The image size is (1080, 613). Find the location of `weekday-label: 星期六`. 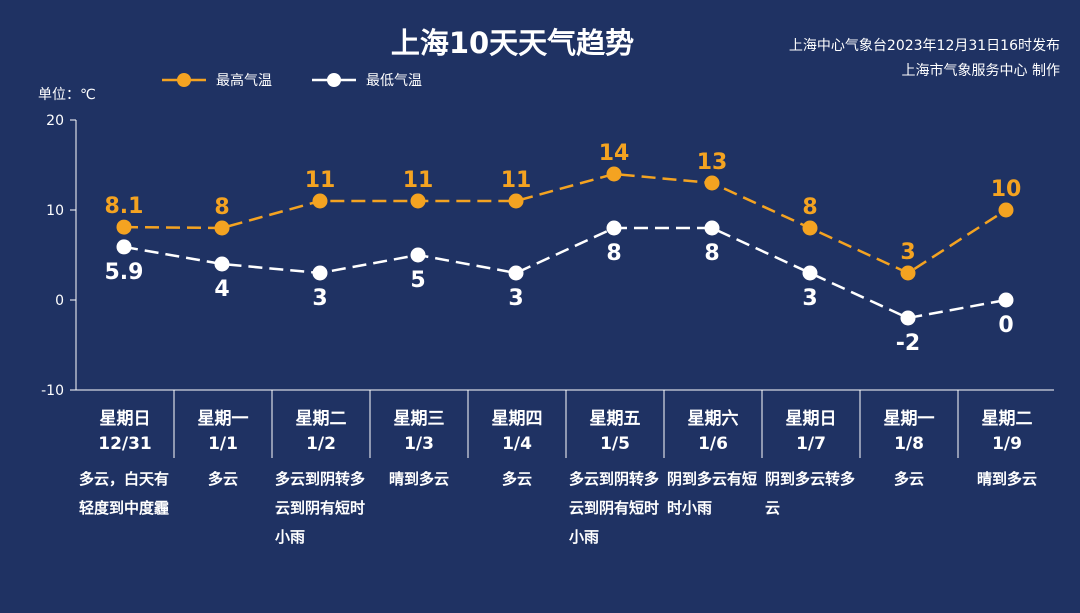

weekday-label: 星期六 is located at coordinates (713, 419).